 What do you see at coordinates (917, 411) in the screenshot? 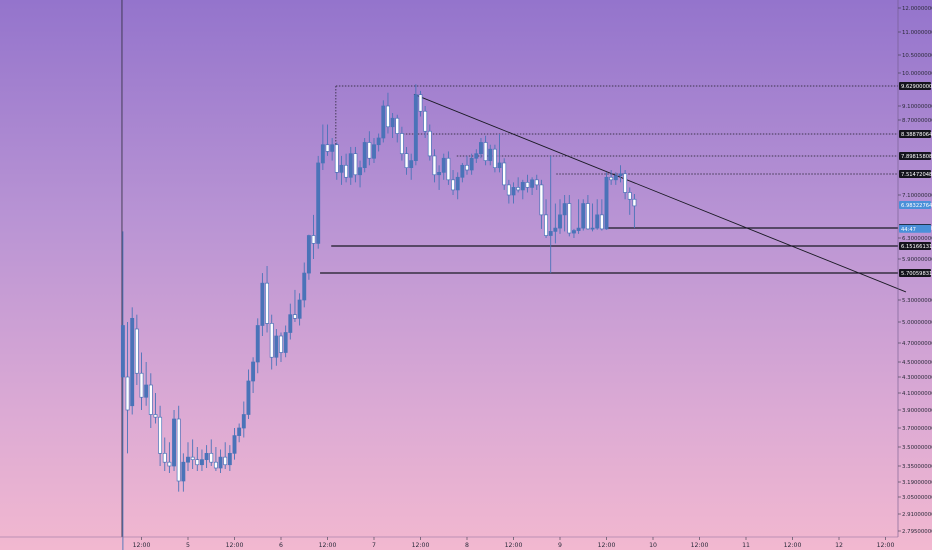
I see `price-tick-label-15: 3.90000000` at bounding box center [917, 411].